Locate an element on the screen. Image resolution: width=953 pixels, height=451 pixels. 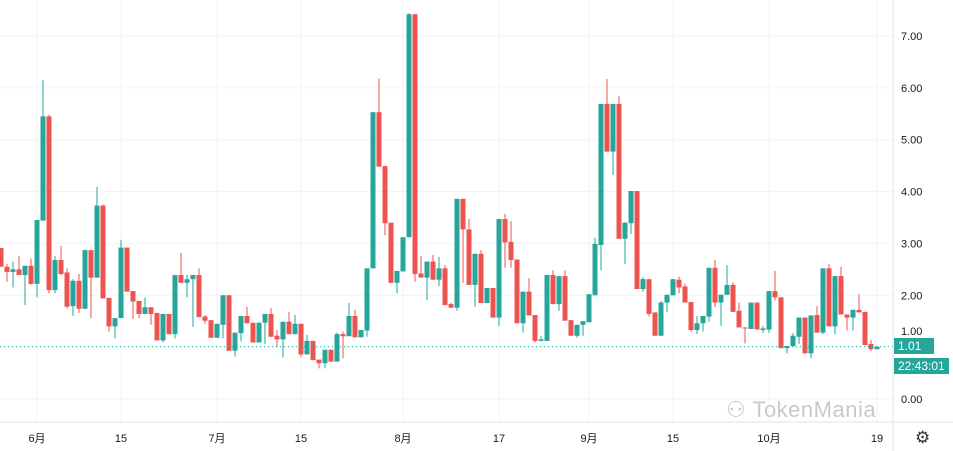
x-tick-label: 7月 is located at coordinates (216, 439).